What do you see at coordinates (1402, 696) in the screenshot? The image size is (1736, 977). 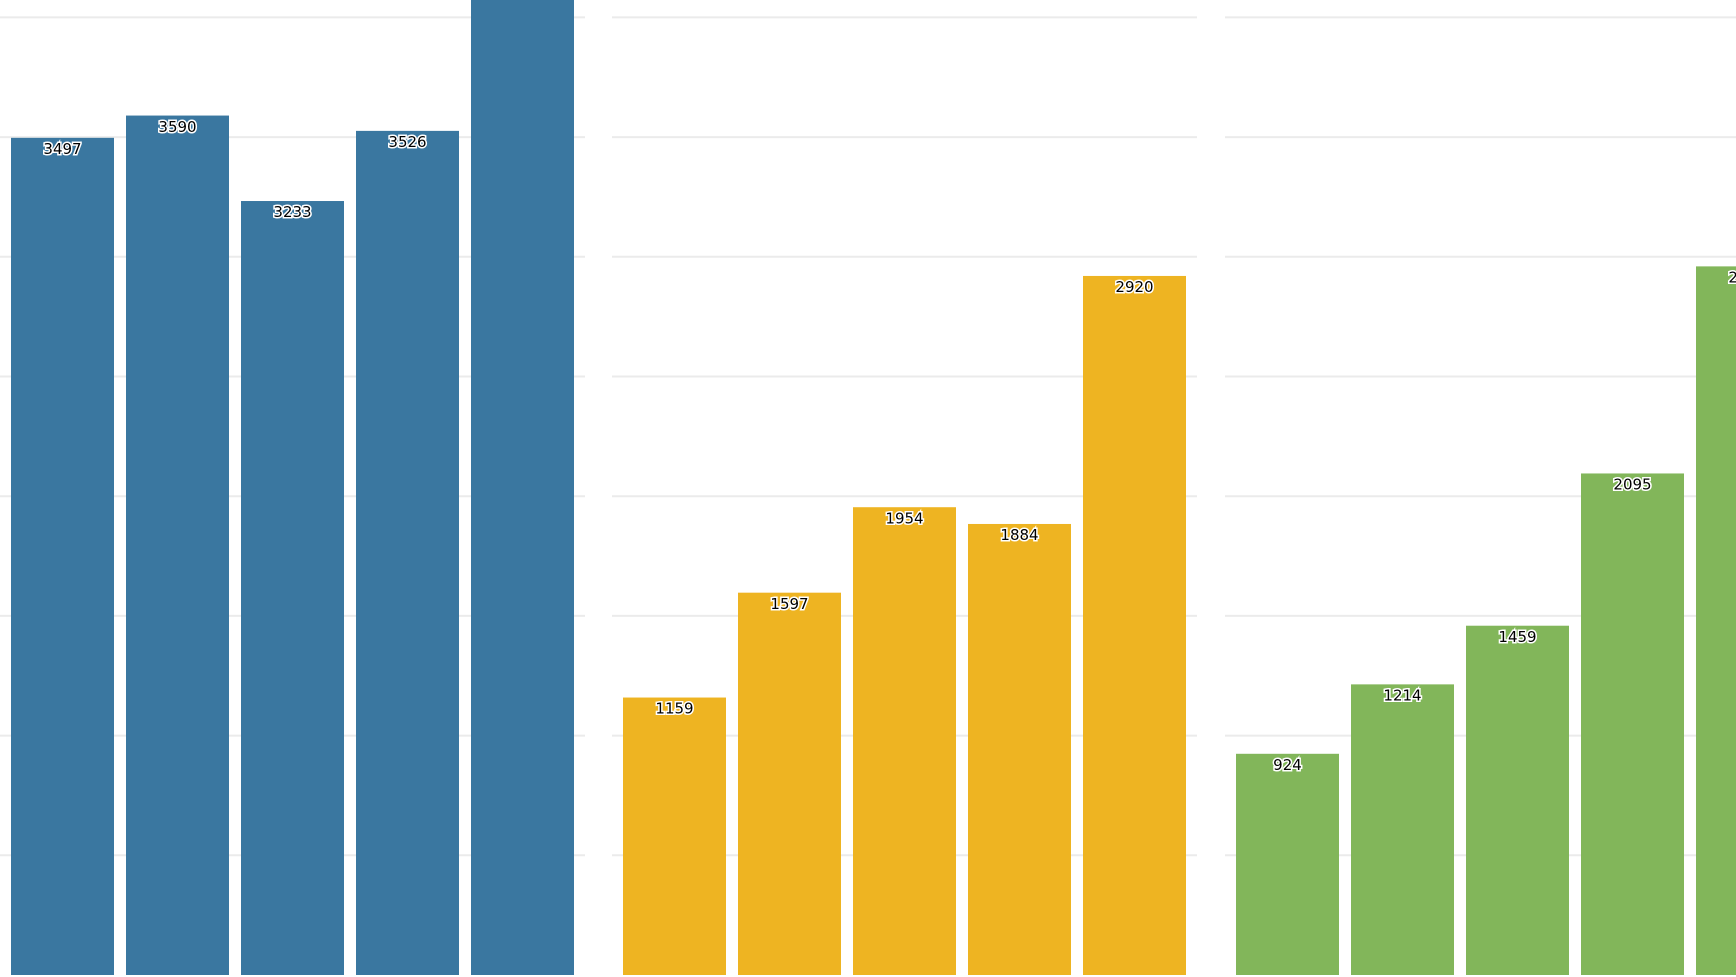 I see `bar-value-label: 1214` at bounding box center [1402, 696].